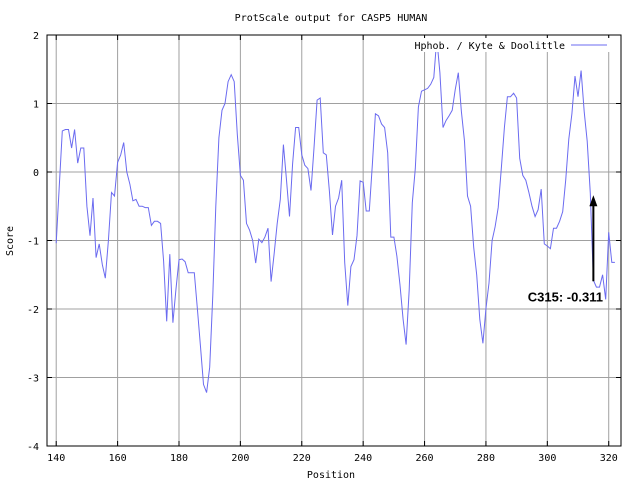 This screenshot has width=639, height=483. What do you see at coordinates (240, 458) in the screenshot?
I see `x-tick-label: 200` at bounding box center [240, 458].